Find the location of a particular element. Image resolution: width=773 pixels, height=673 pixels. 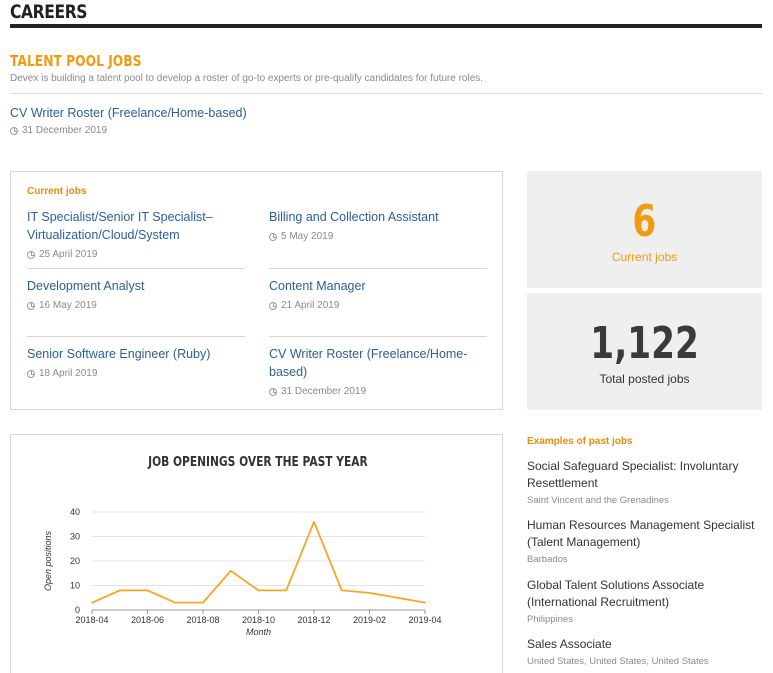

job-date-text: 16 May 2019 is located at coordinates (68, 305).